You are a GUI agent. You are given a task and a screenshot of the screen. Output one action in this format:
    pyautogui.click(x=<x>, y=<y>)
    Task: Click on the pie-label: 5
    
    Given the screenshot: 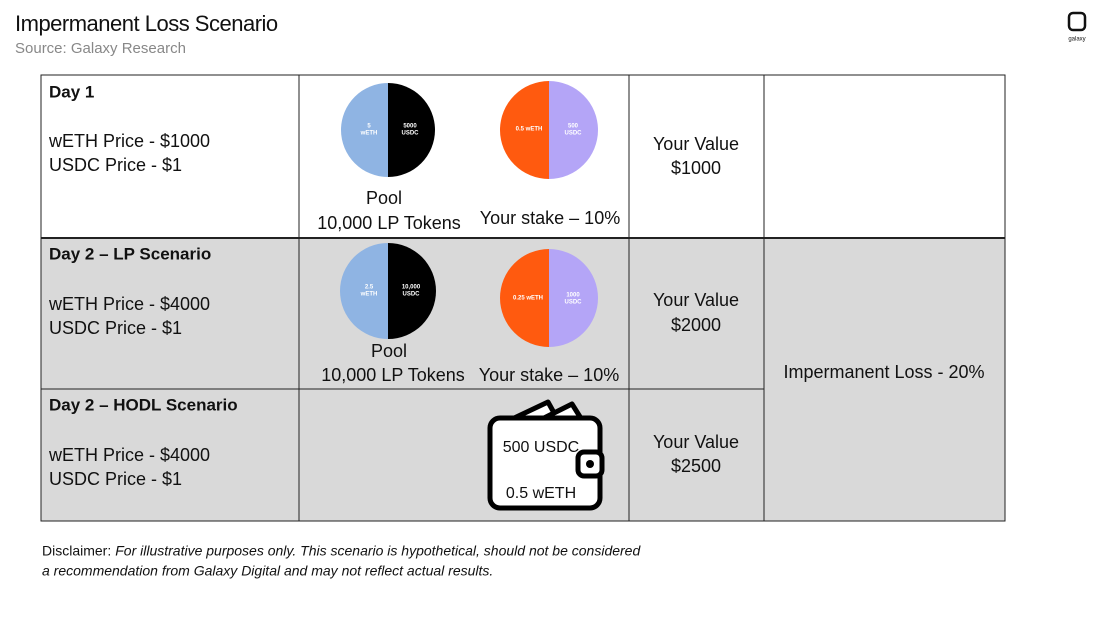 What is the action you would take?
    pyautogui.click(x=369, y=127)
    